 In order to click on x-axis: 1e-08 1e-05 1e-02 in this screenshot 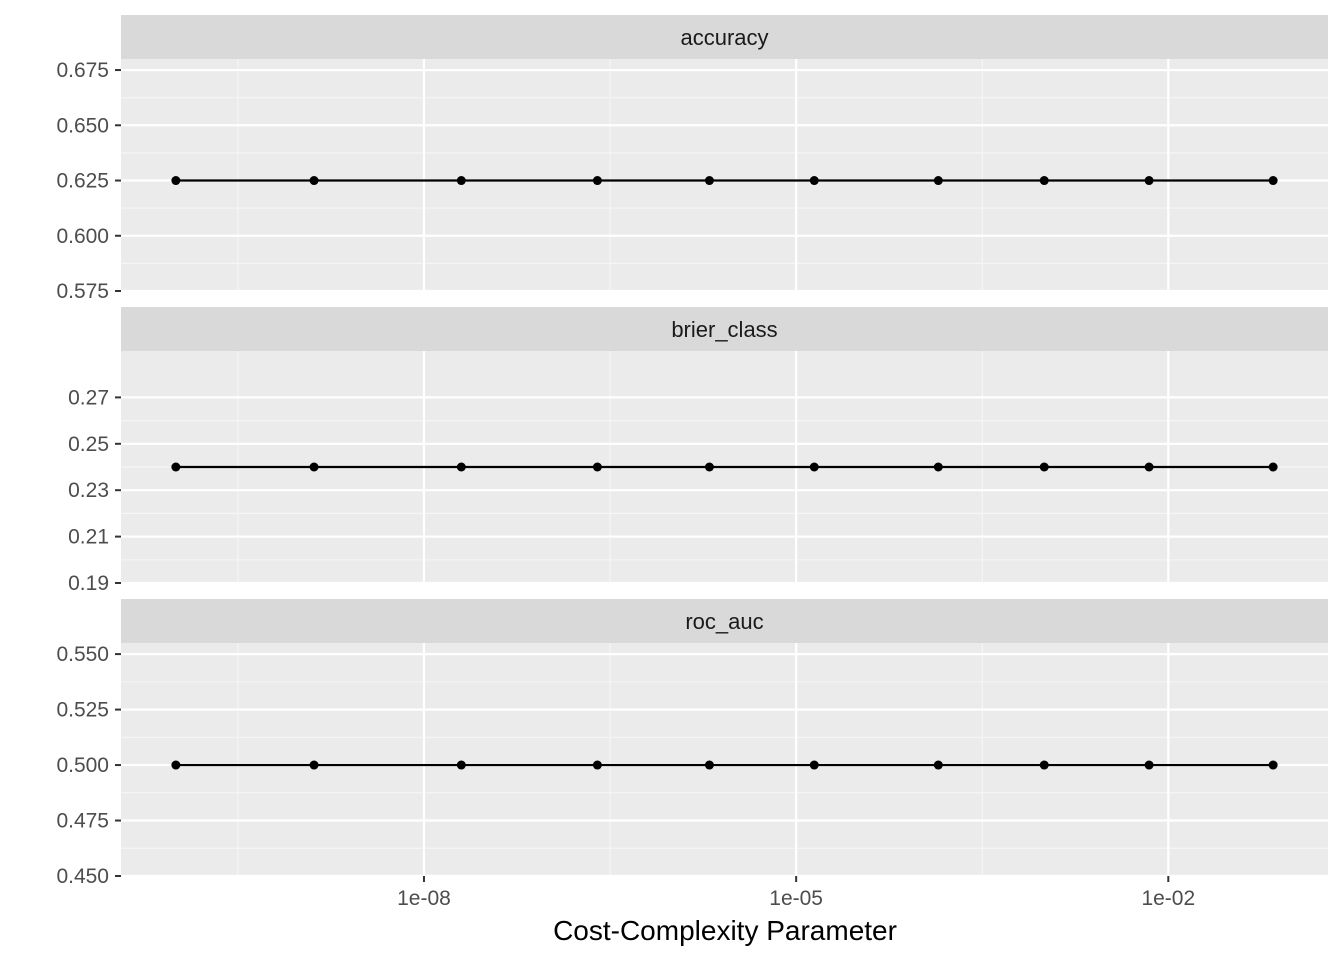, I will do `click(796, 893)`.